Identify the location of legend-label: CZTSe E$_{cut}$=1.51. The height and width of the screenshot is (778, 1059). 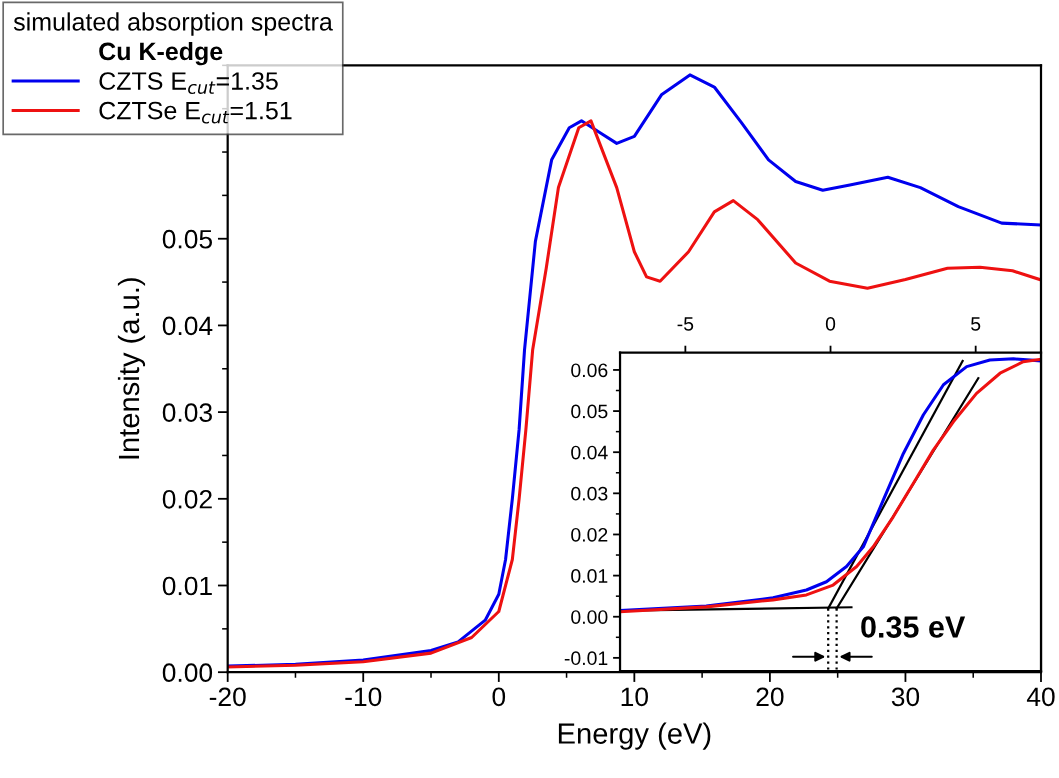
(195, 112).